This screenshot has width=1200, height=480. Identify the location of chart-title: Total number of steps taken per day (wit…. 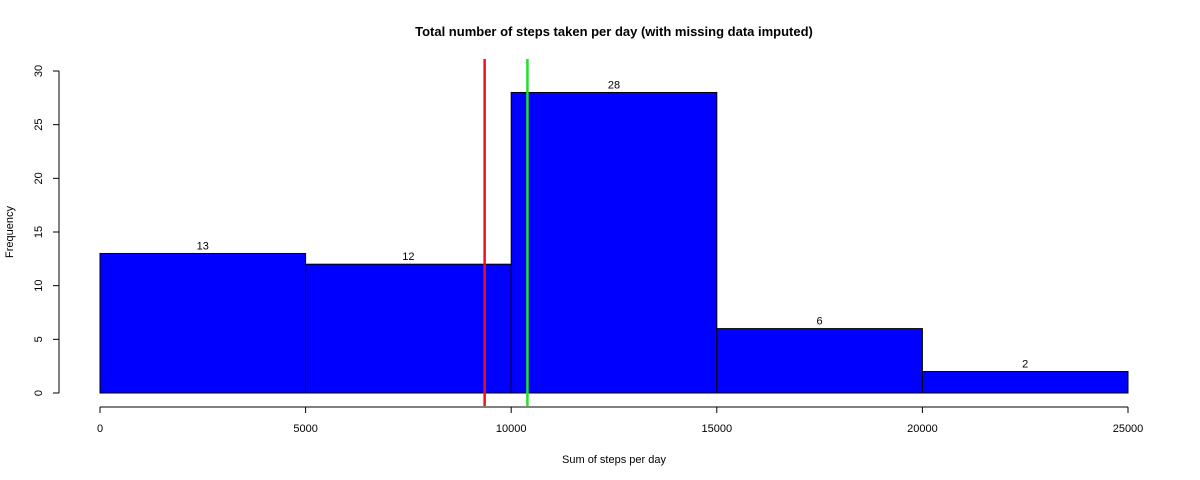
(614, 31).